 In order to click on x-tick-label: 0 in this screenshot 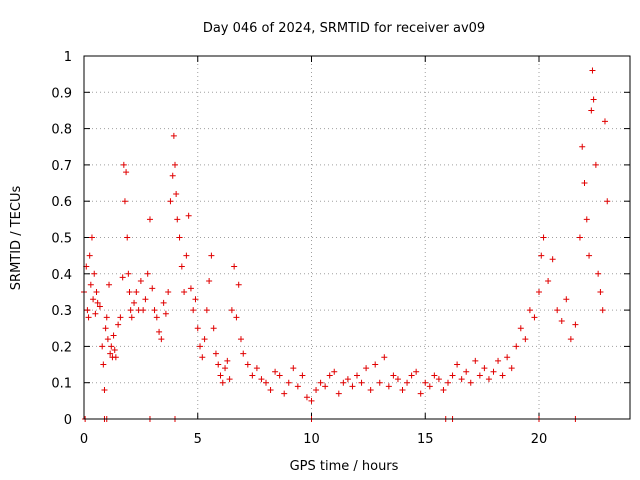, I will do `click(84, 439)`.